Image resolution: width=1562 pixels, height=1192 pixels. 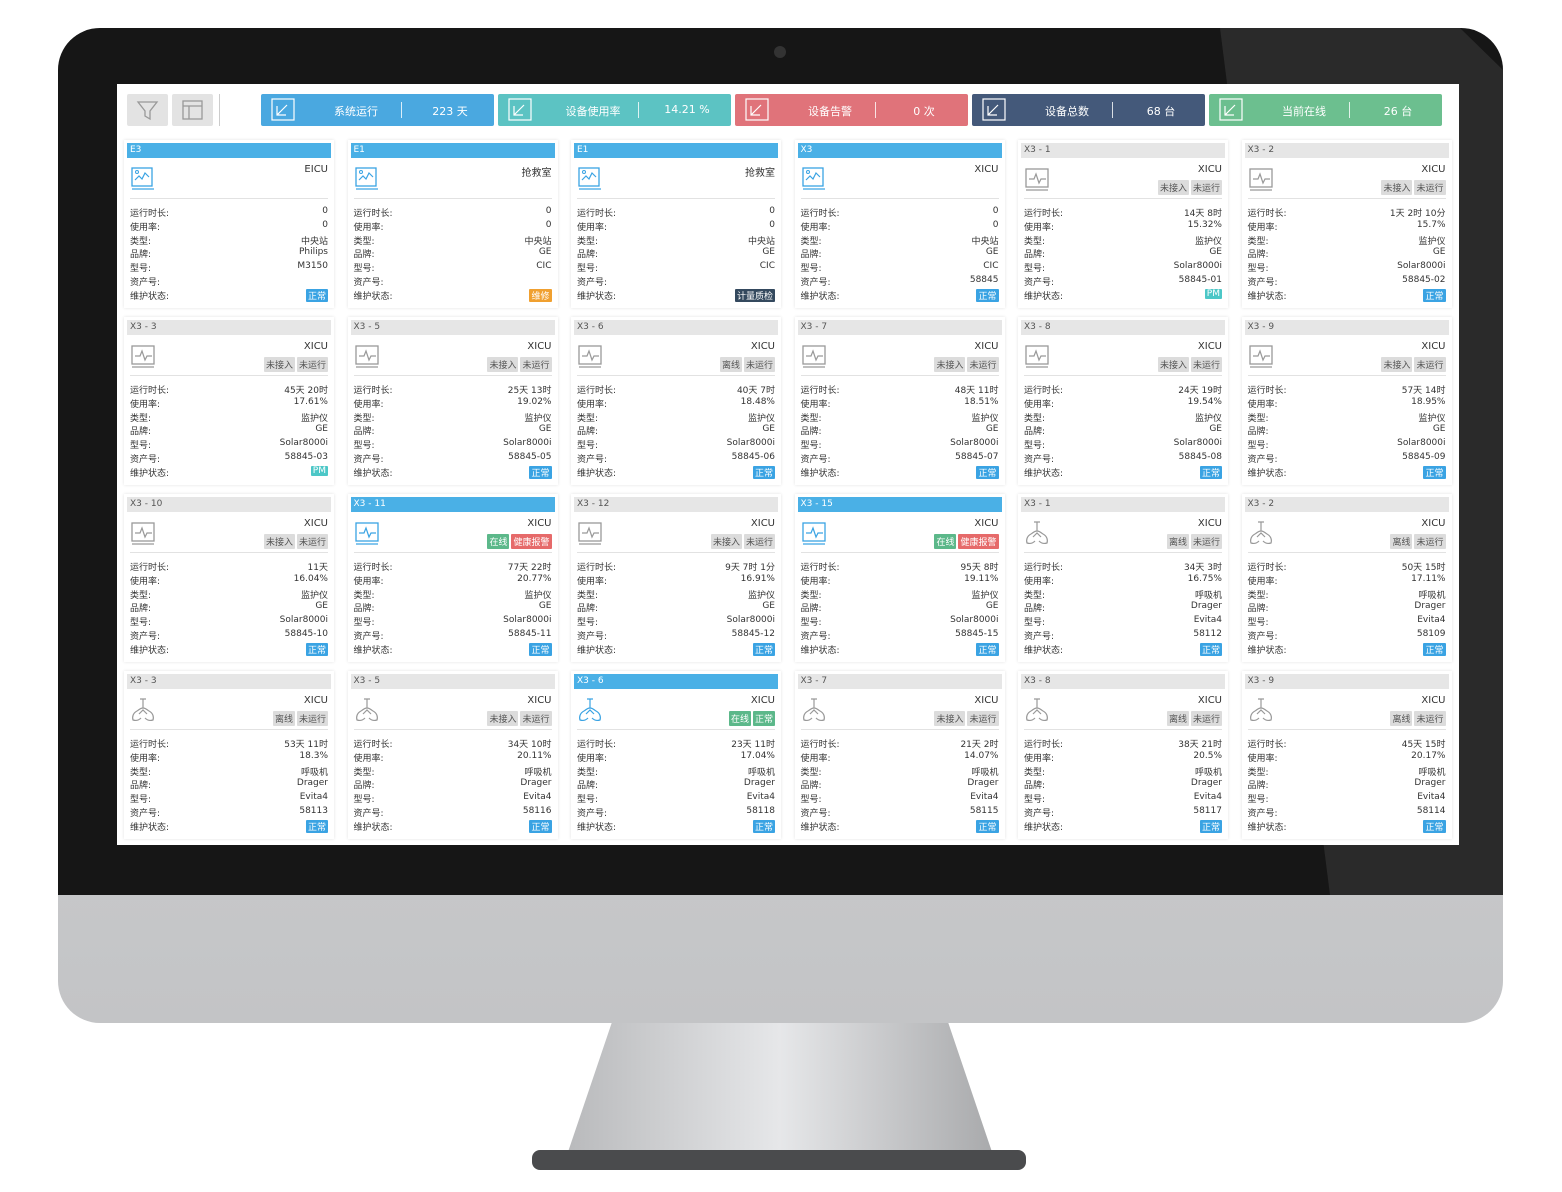 What do you see at coordinates (1207, 620) in the screenshot?
I see `field-value: Evita4` at bounding box center [1207, 620].